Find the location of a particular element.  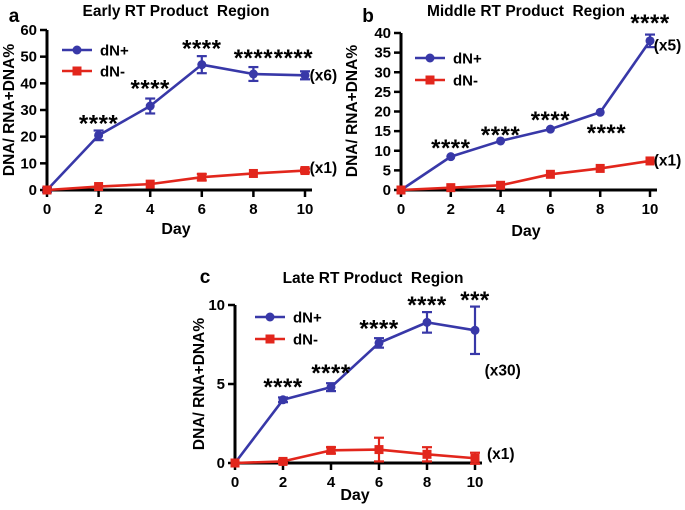

y-tick-label: 50 is located at coordinates (28, 57).